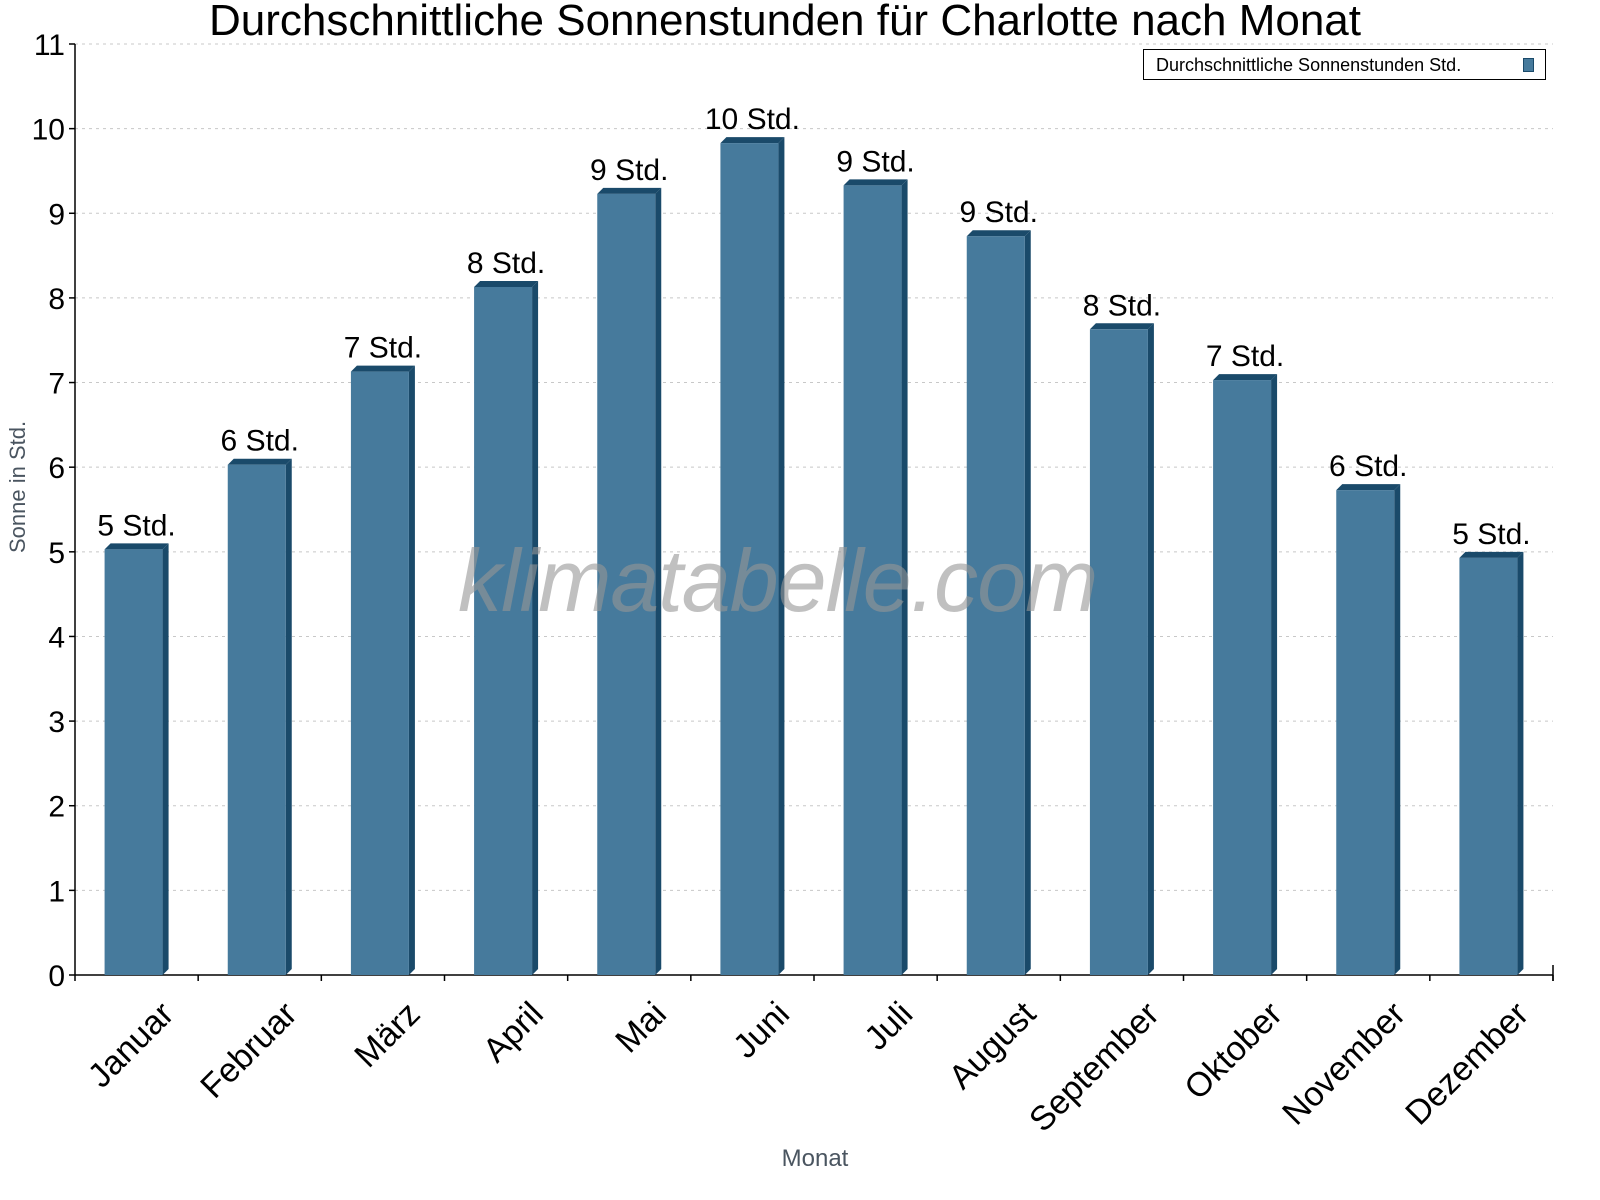 The width and height of the screenshot is (1600, 1200). What do you see at coordinates (1491, 763) in the screenshot?
I see `bar-dezember` at bounding box center [1491, 763].